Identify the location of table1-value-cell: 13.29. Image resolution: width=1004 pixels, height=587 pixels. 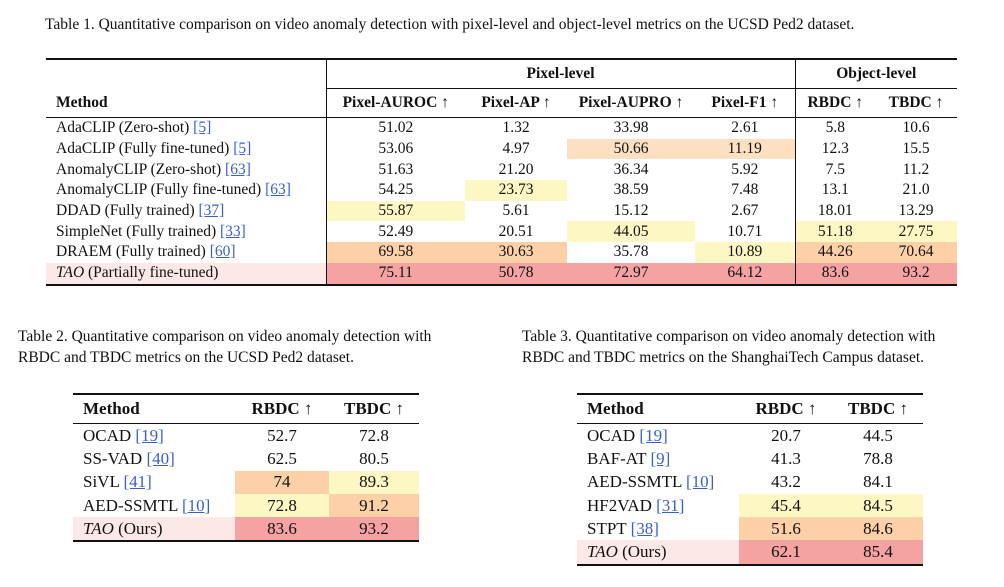
(916, 211).